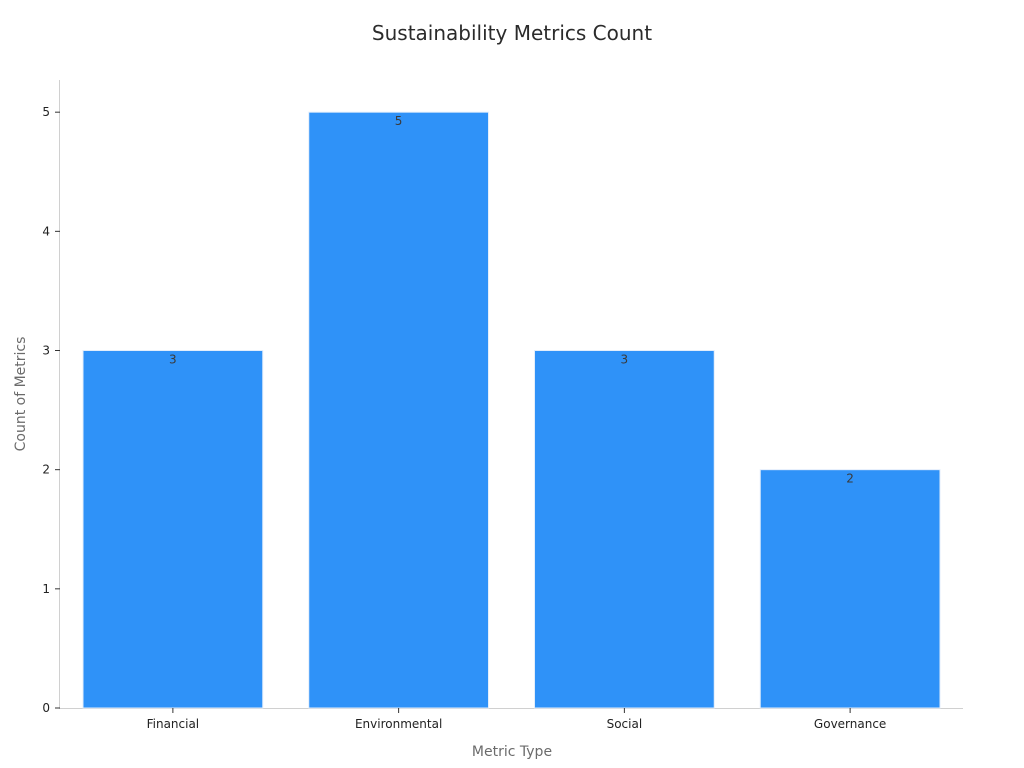 The height and width of the screenshot is (768, 1024). I want to click on x-tick-label-environmental: Environmental, so click(398, 724).